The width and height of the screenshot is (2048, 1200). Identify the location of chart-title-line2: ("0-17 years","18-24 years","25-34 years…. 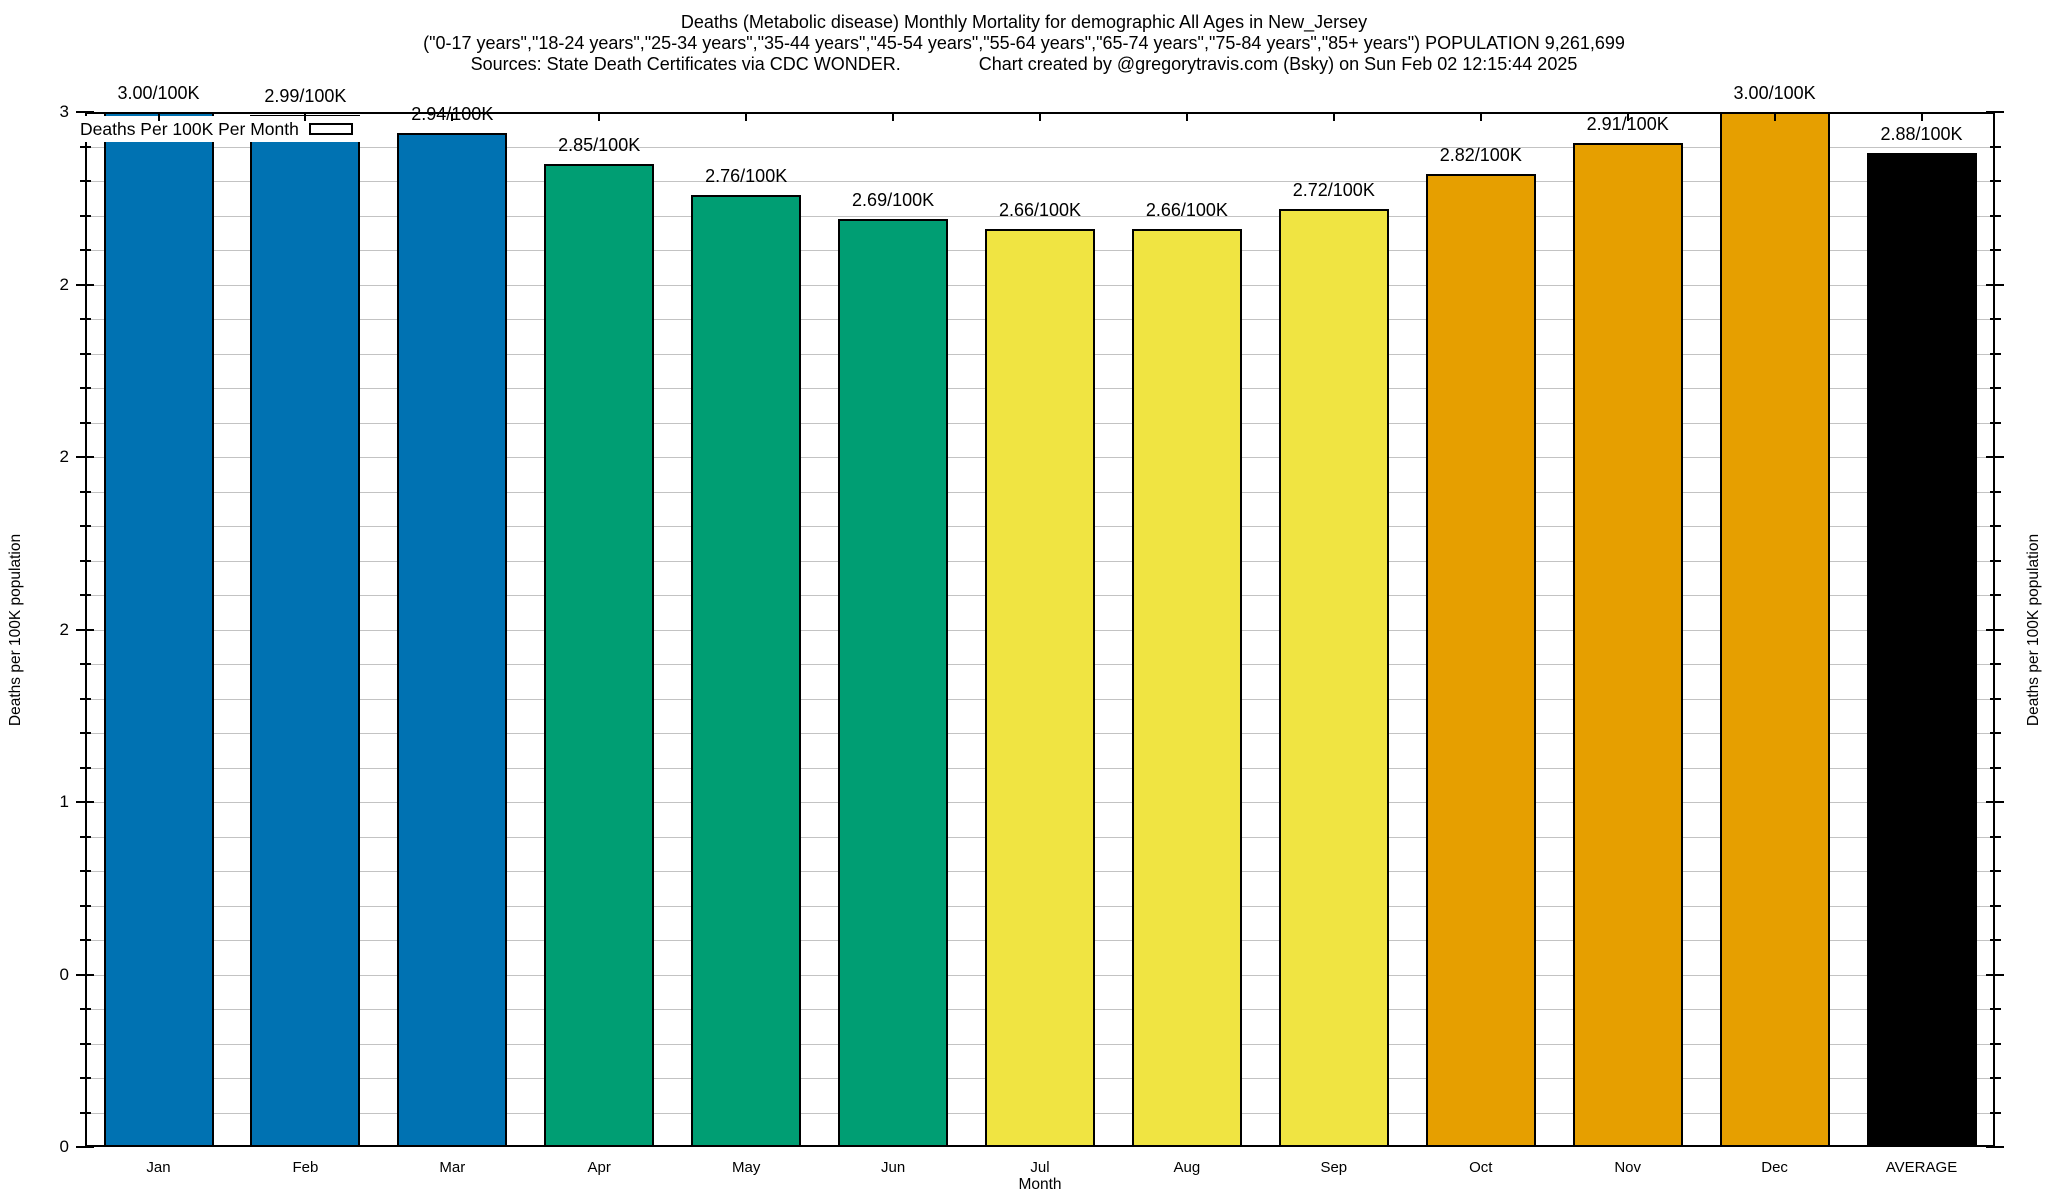
(1024, 43).